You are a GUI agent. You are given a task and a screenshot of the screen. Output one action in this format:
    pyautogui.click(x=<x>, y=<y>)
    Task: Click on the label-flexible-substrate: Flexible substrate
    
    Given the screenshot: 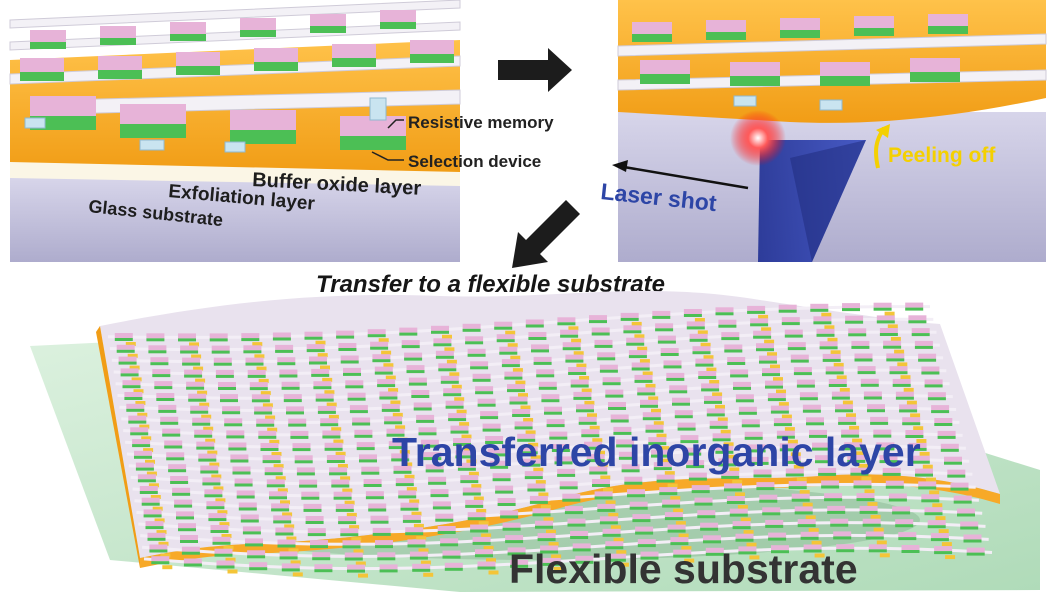 What is the action you would take?
    pyautogui.click(x=683, y=569)
    